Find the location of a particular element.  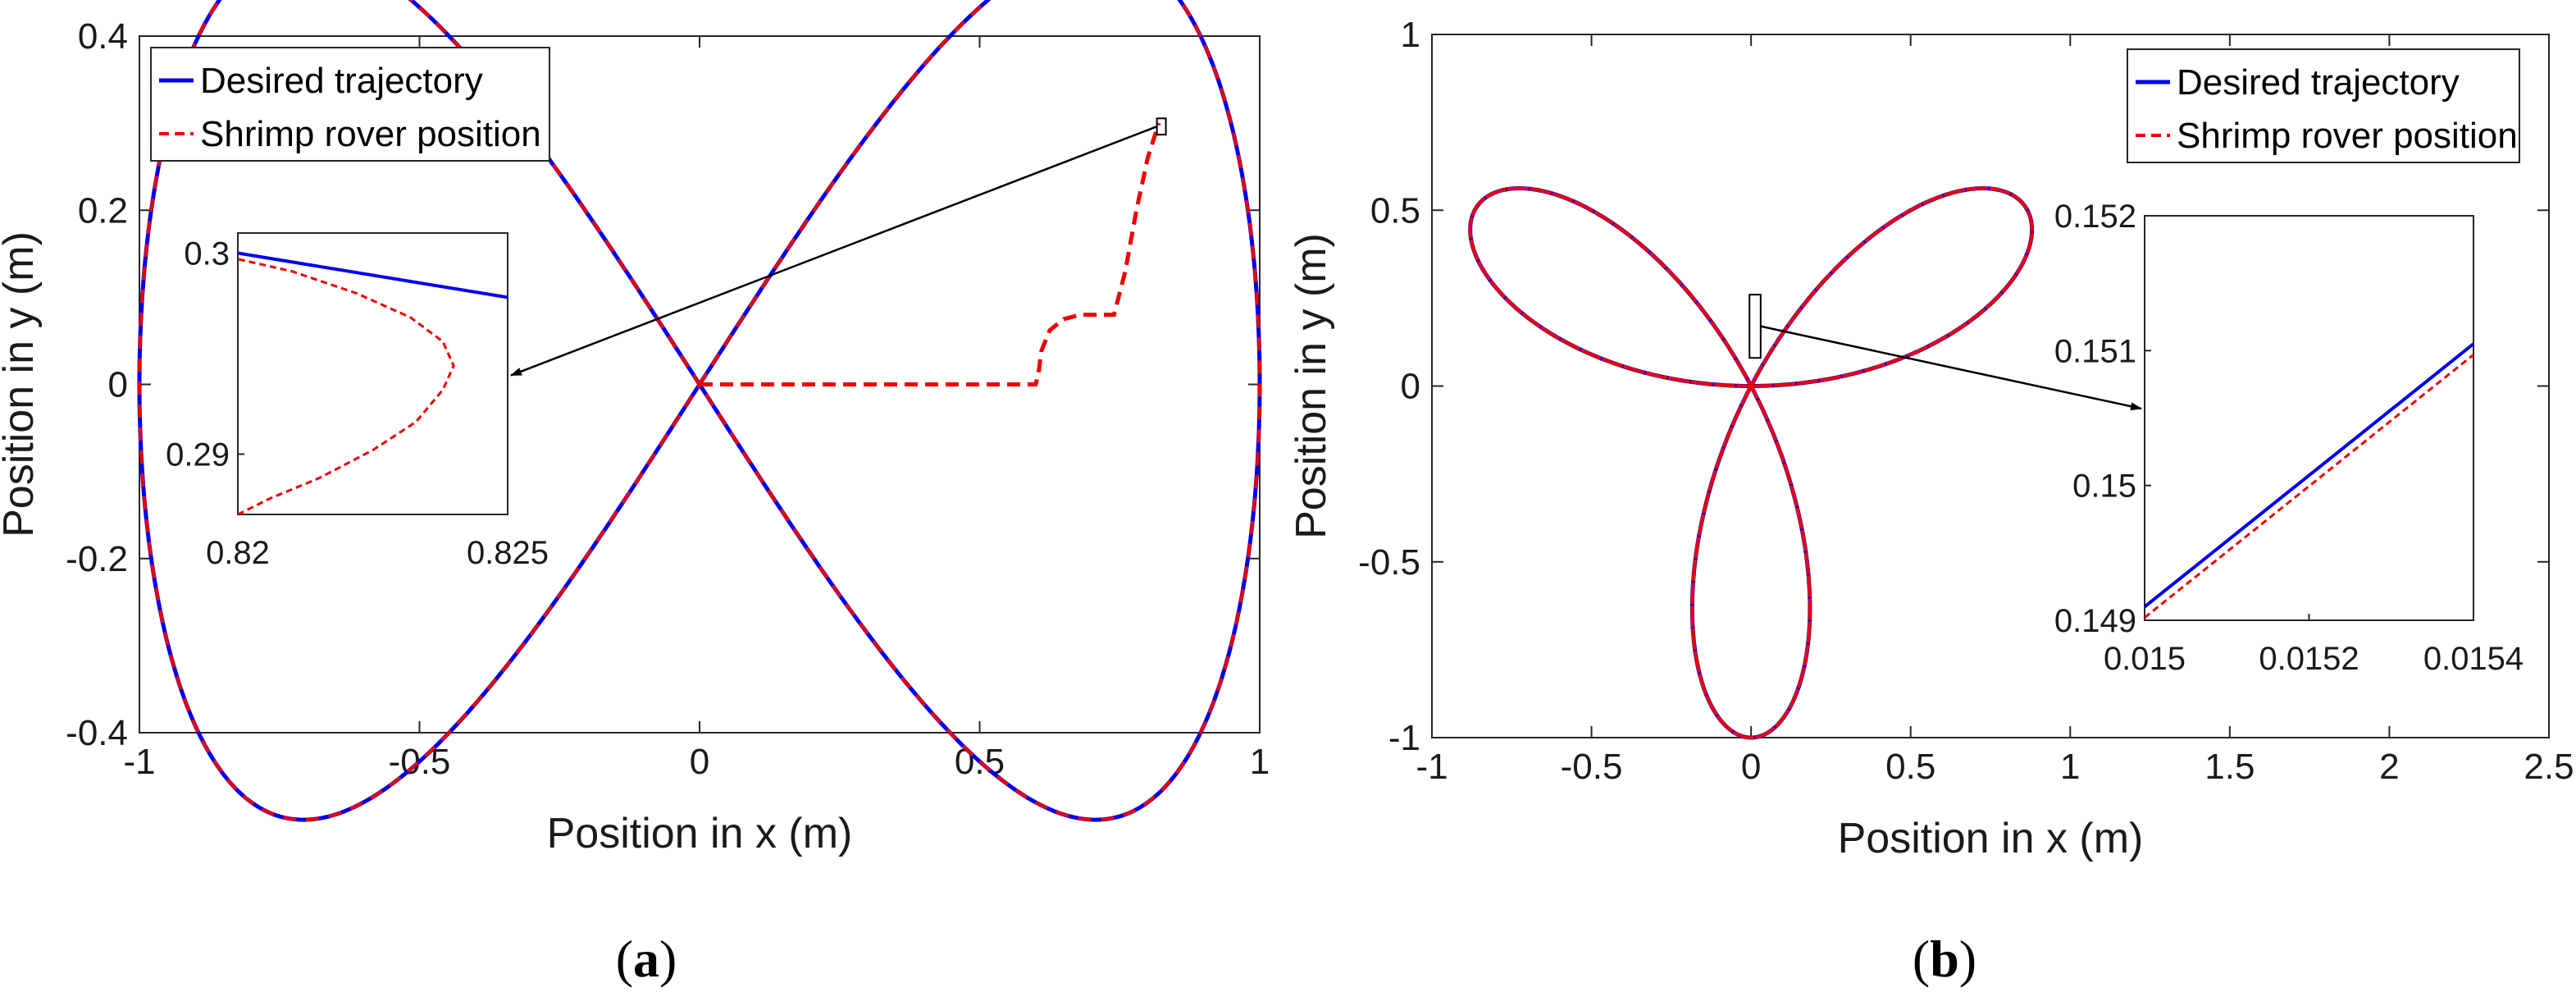

inset-x-tick-label: 0.825 is located at coordinates (508, 553).